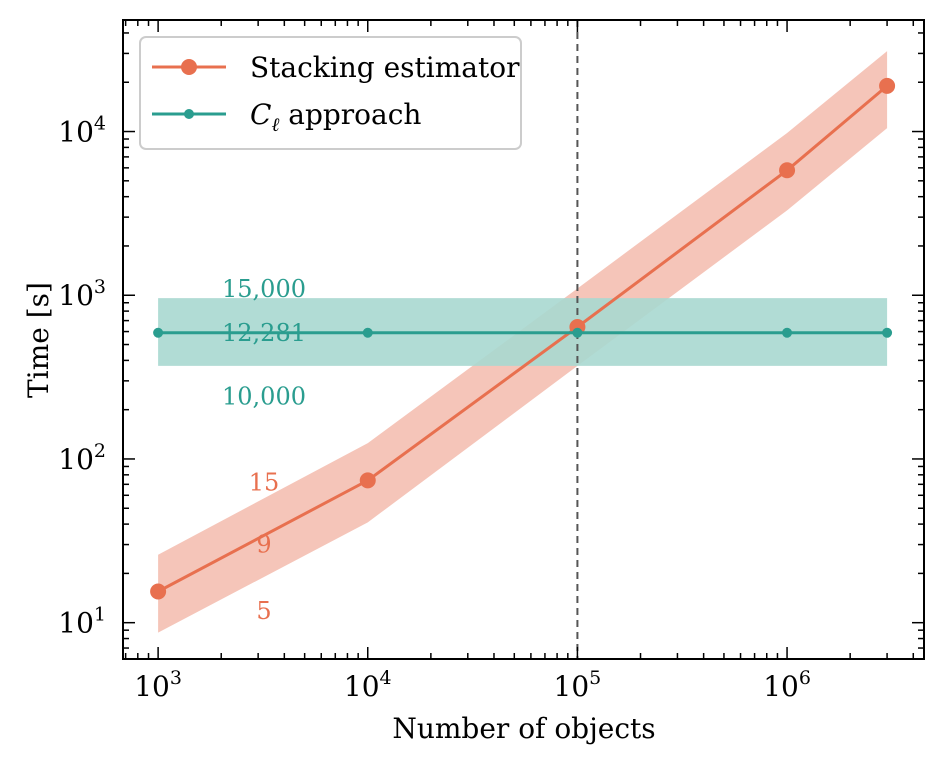  What do you see at coordinates (264, 397) in the screenshot?
I see `annotation-label: 10,000` at bounding box center [264, 397].